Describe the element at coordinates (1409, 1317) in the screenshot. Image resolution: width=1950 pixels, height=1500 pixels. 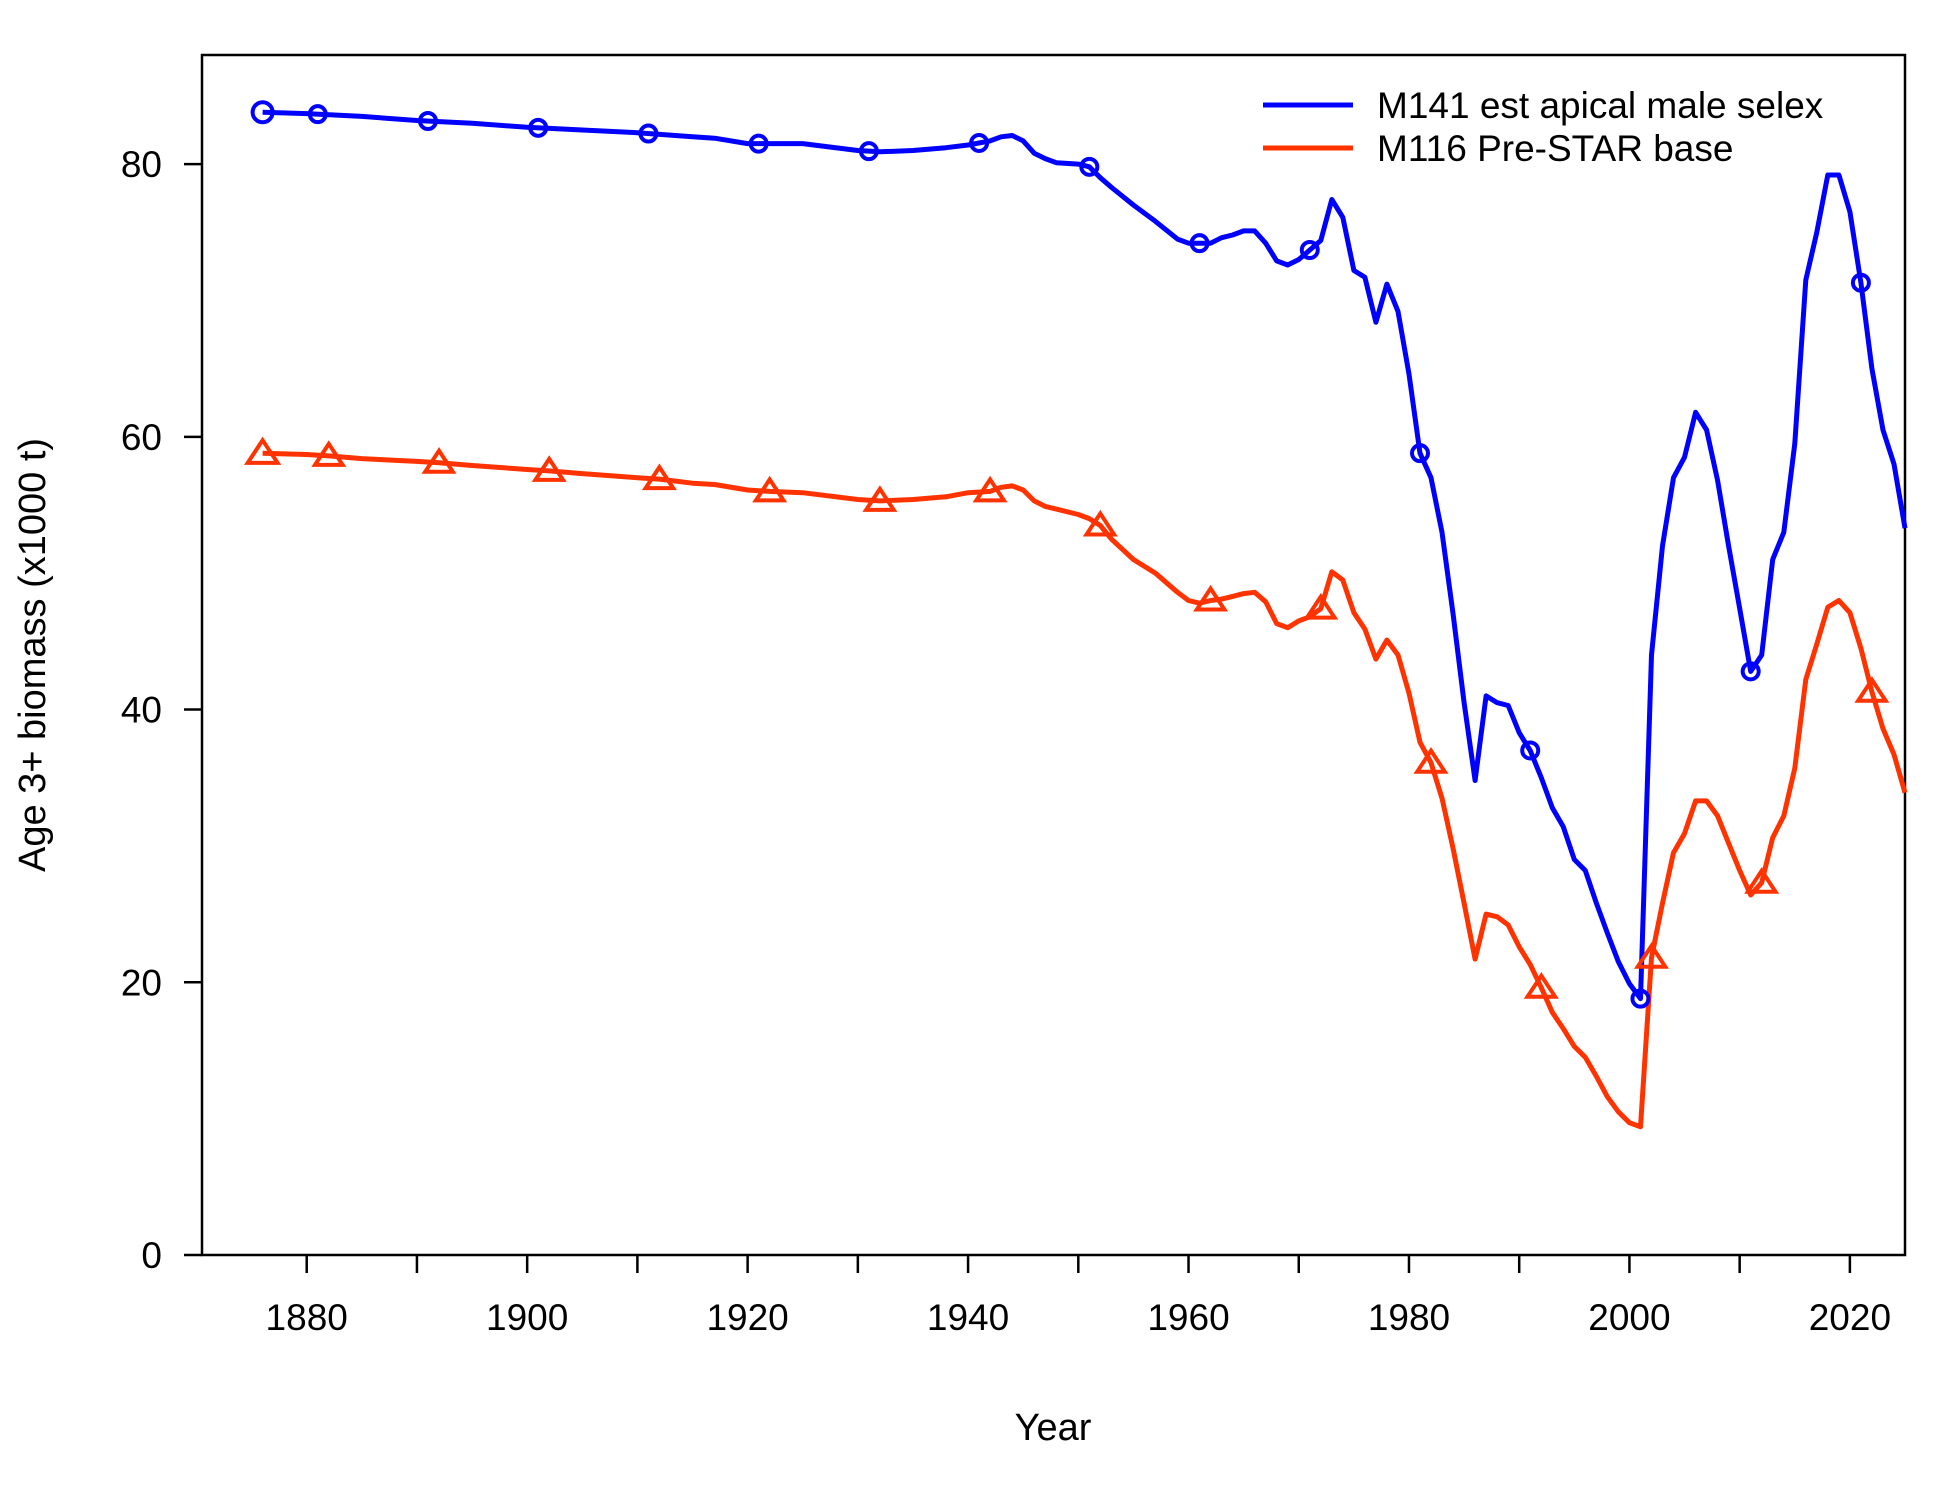
I see `x-tick-label: 1980` at that location.